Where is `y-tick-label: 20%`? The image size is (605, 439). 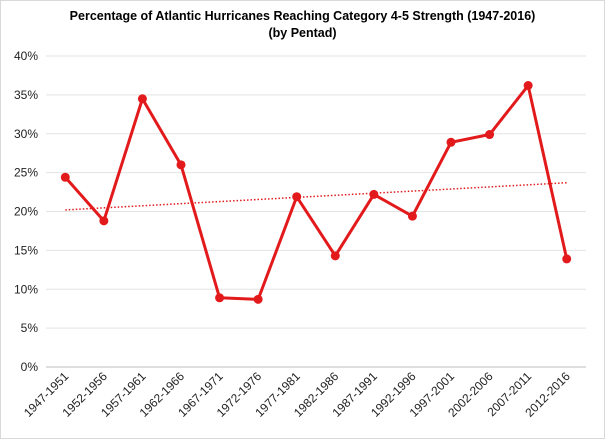
y-tick-label: 20% is located at coordinates (26, 212).